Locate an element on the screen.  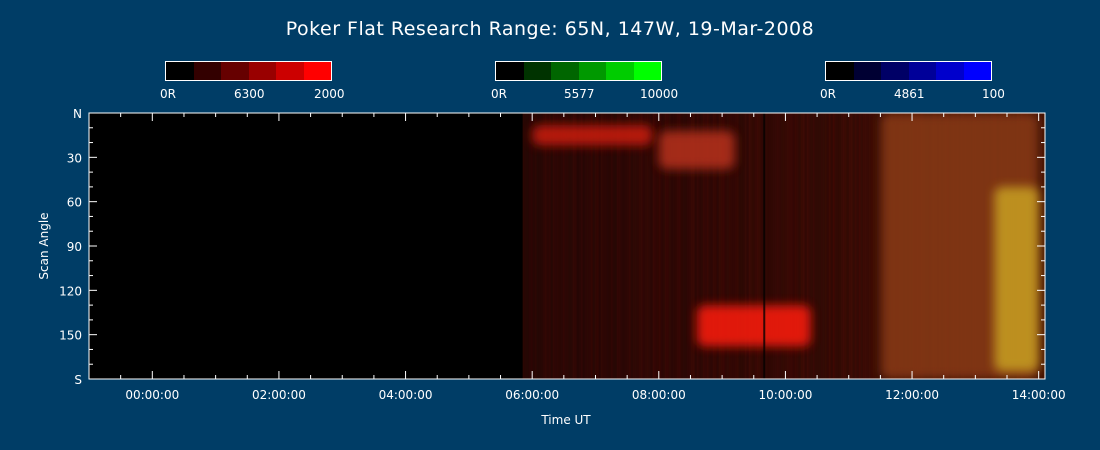
x-tick-label: 08:00:00 is located at coordinates (659, 395).